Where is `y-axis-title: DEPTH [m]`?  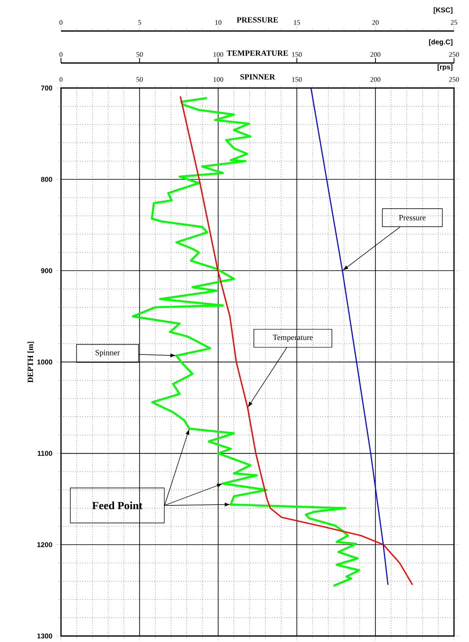
y-axis-title: DEPTH [m] is located at coordinates (30, 362).